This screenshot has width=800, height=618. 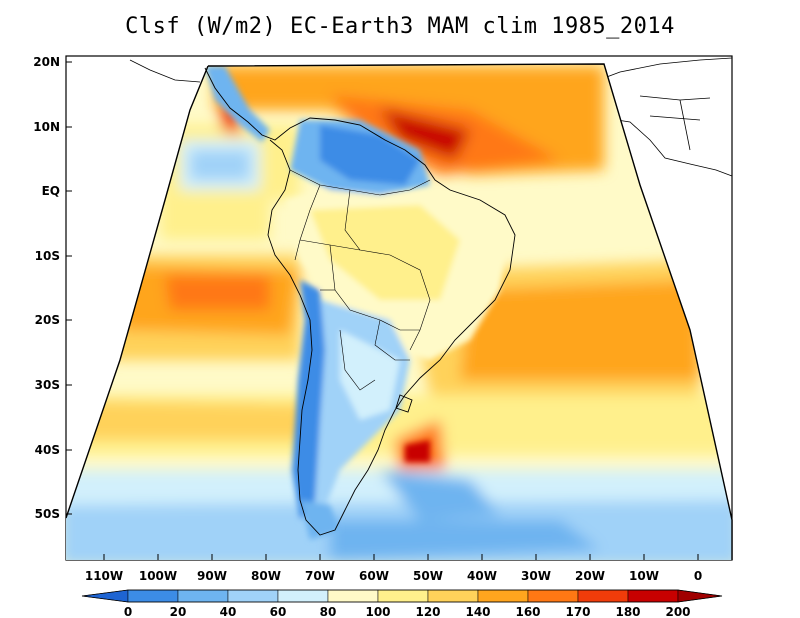 What do you see at coordinates (158, 576) in the screenshot?
I see `lon-label-100w: 100W` at bounding box center [158, 576].